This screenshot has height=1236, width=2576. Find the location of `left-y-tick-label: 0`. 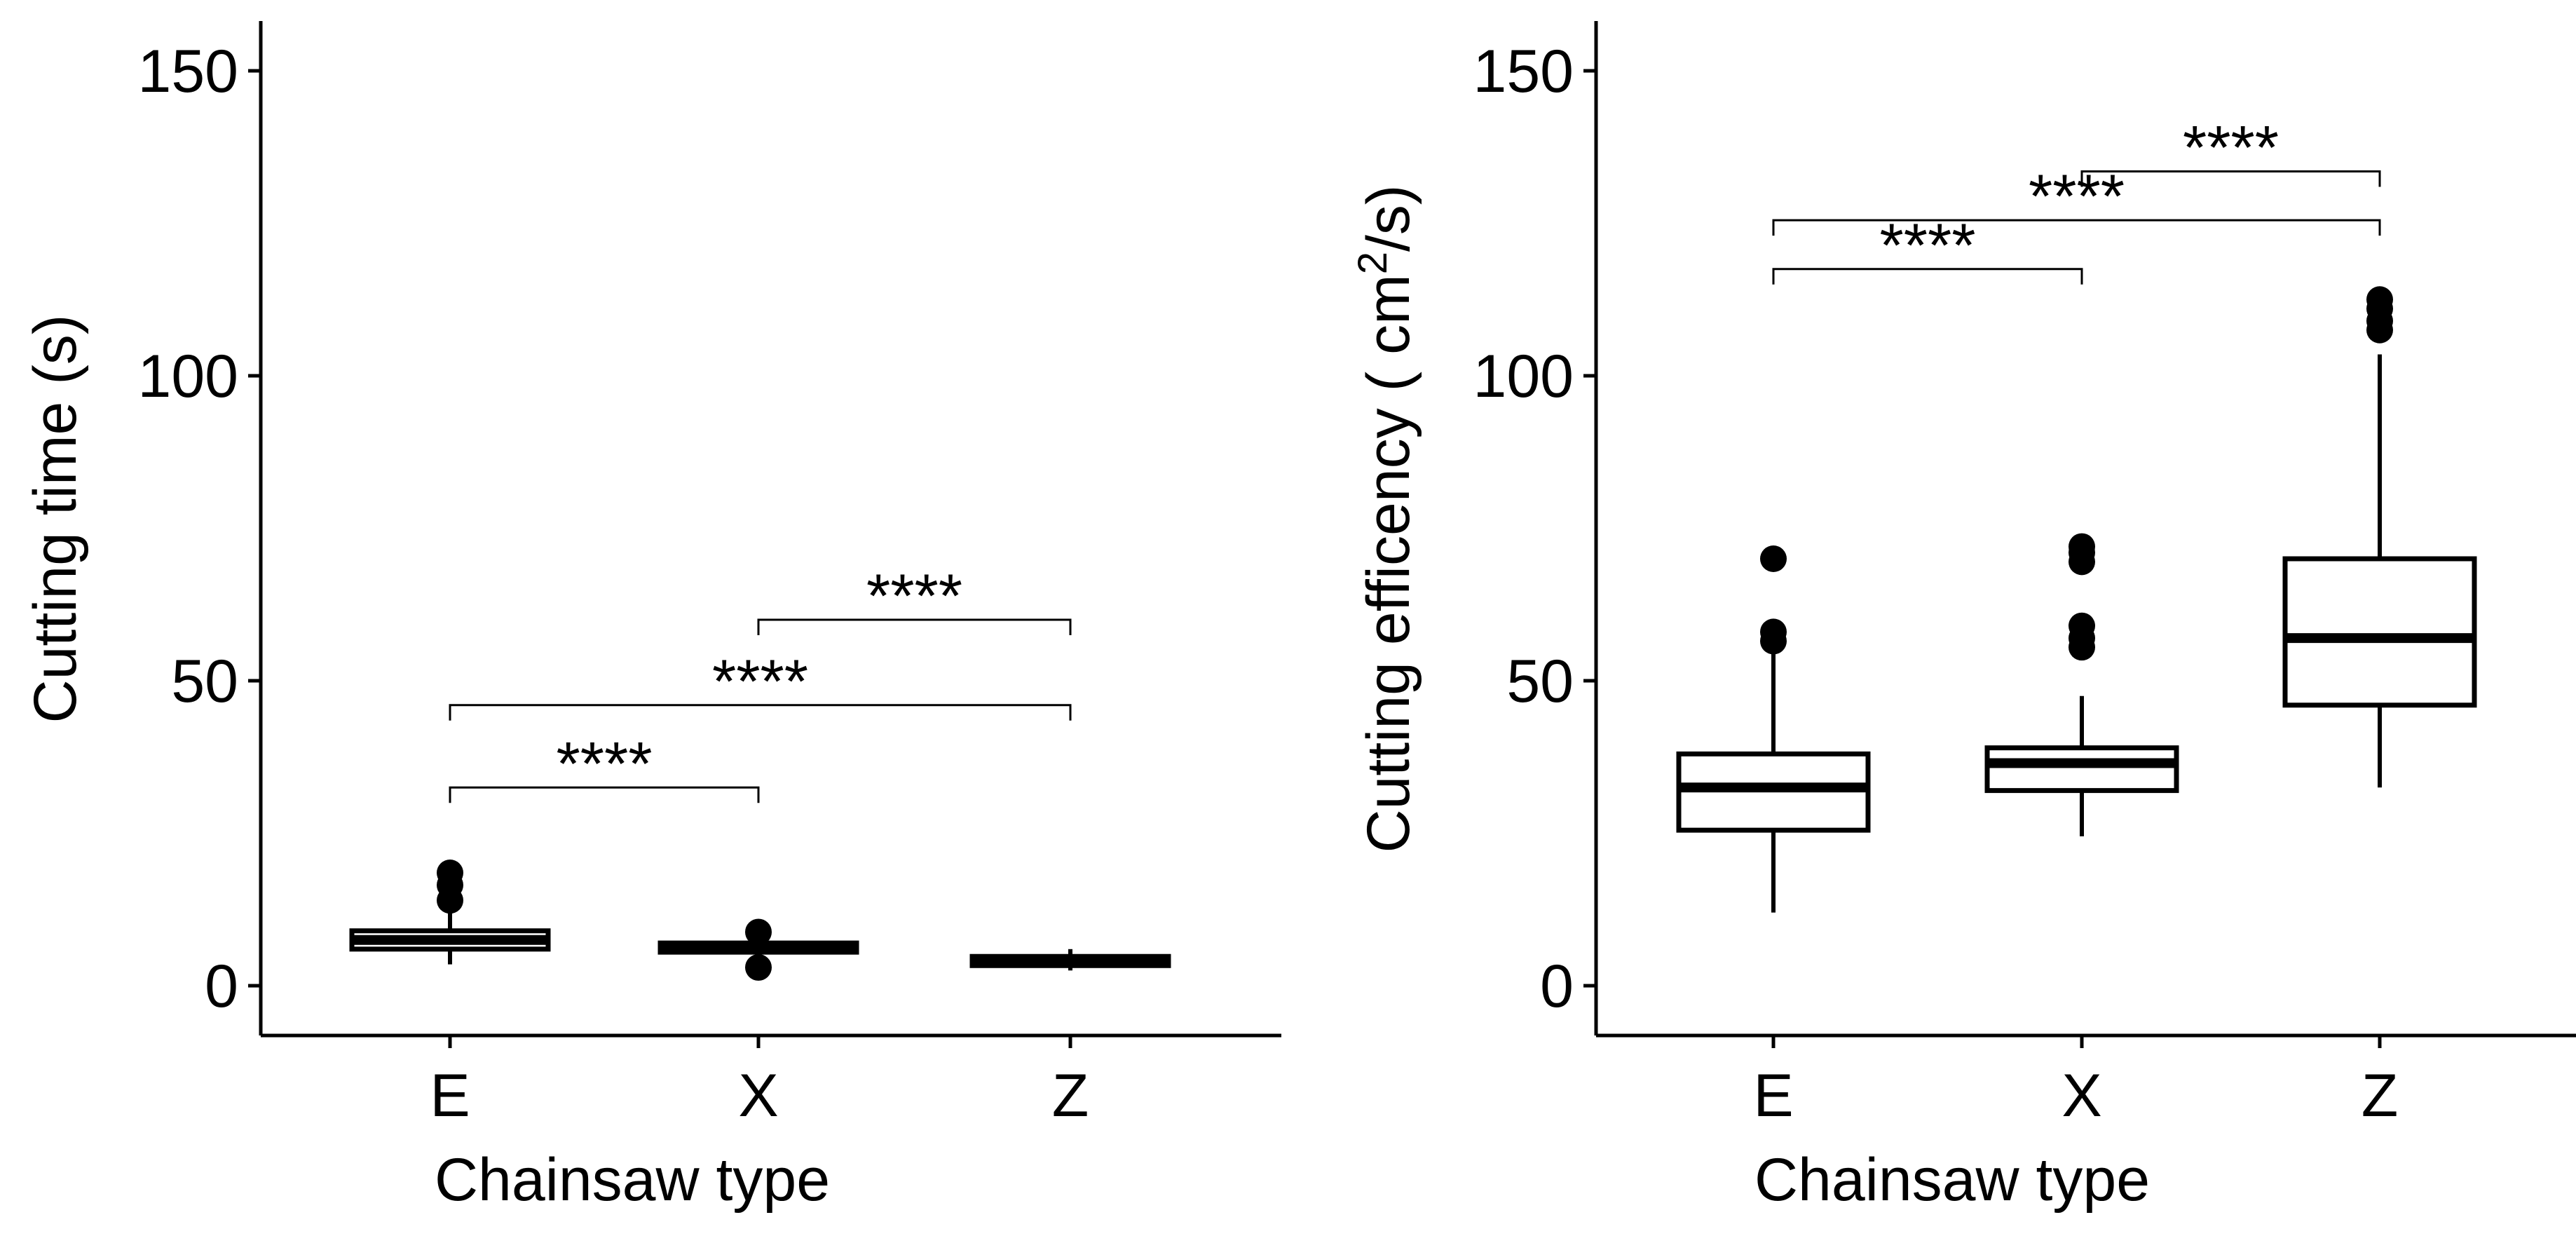

left-y-tick-label: 0 is located at coordinates (221, 986).